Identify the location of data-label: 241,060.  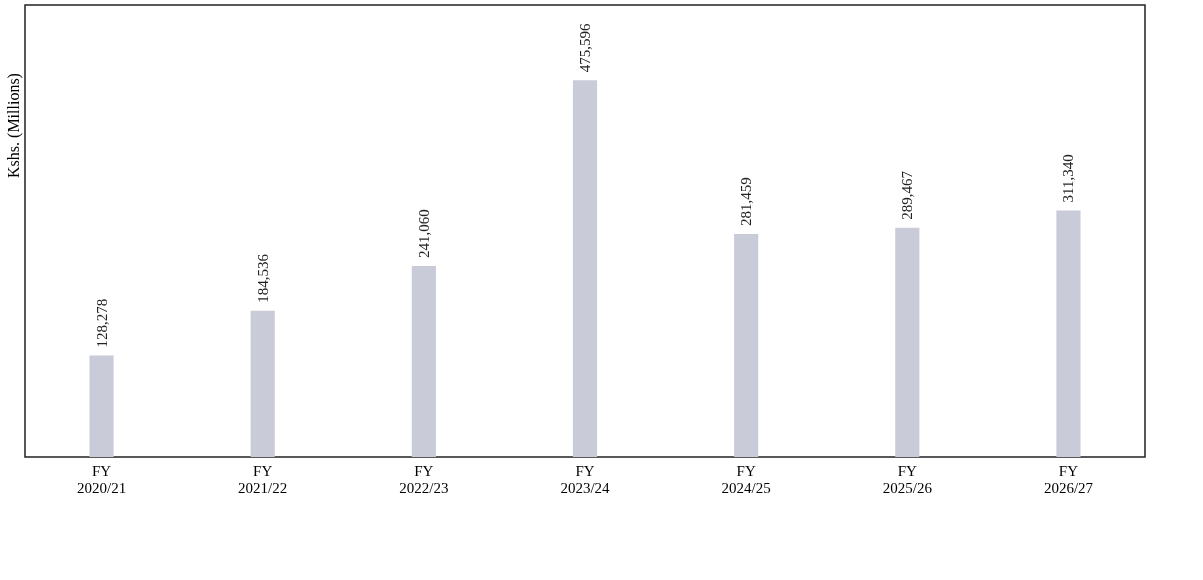
(423, 234).